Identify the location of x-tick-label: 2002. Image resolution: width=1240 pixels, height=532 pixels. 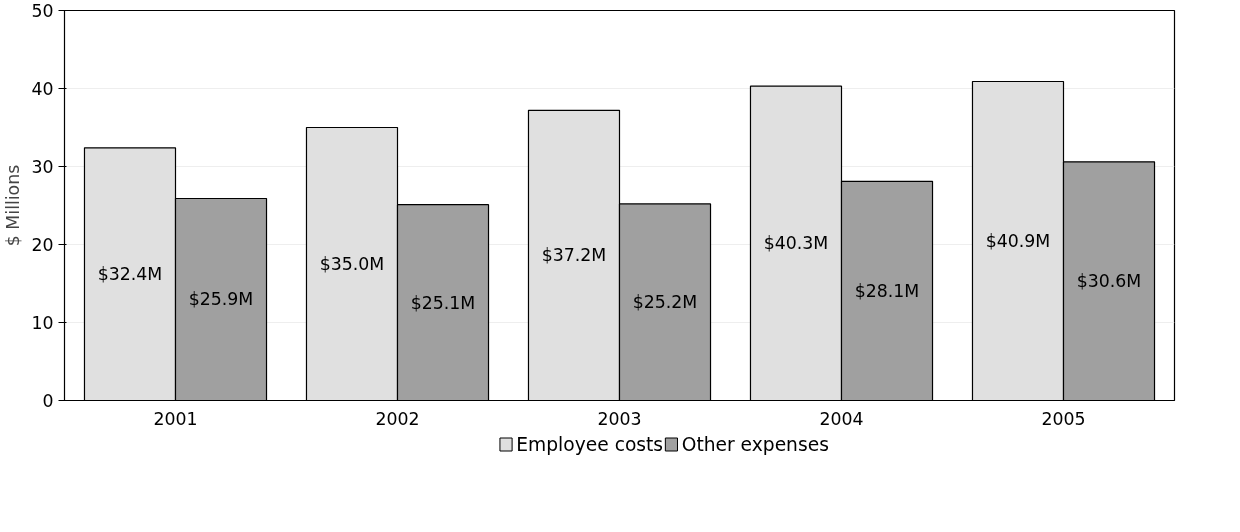
(397, 418).